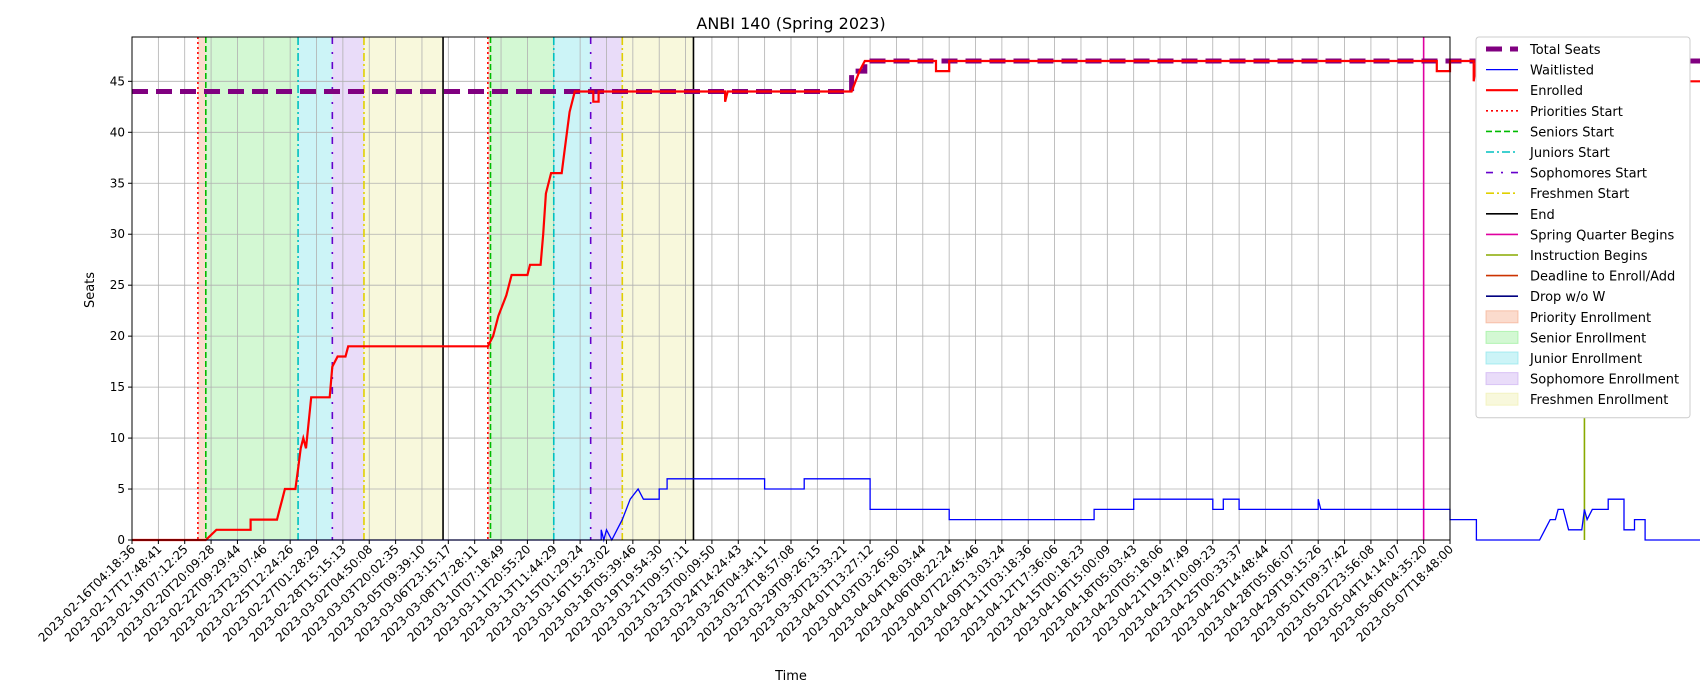 The height and width of the screenshot is (700, 1700). What do you see at coordinates (1588, 174) in the screenshot?
I see `legend-label: Sophomores Start` at bounding box center [1588, 174].